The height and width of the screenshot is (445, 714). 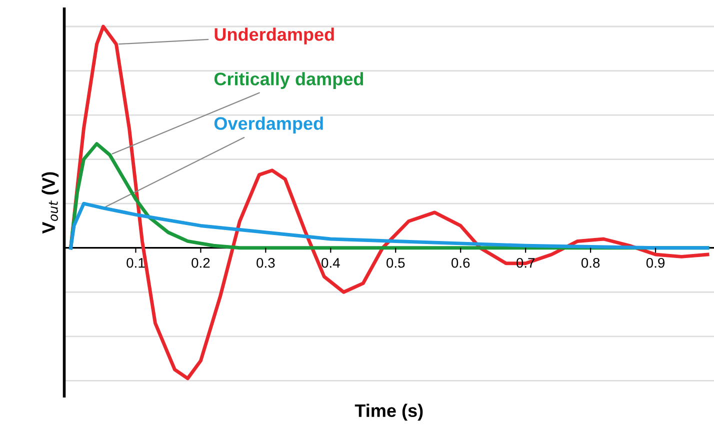 I want to click on y-axis-title: V$_{out}$ (V), so click(x=50, y=203).